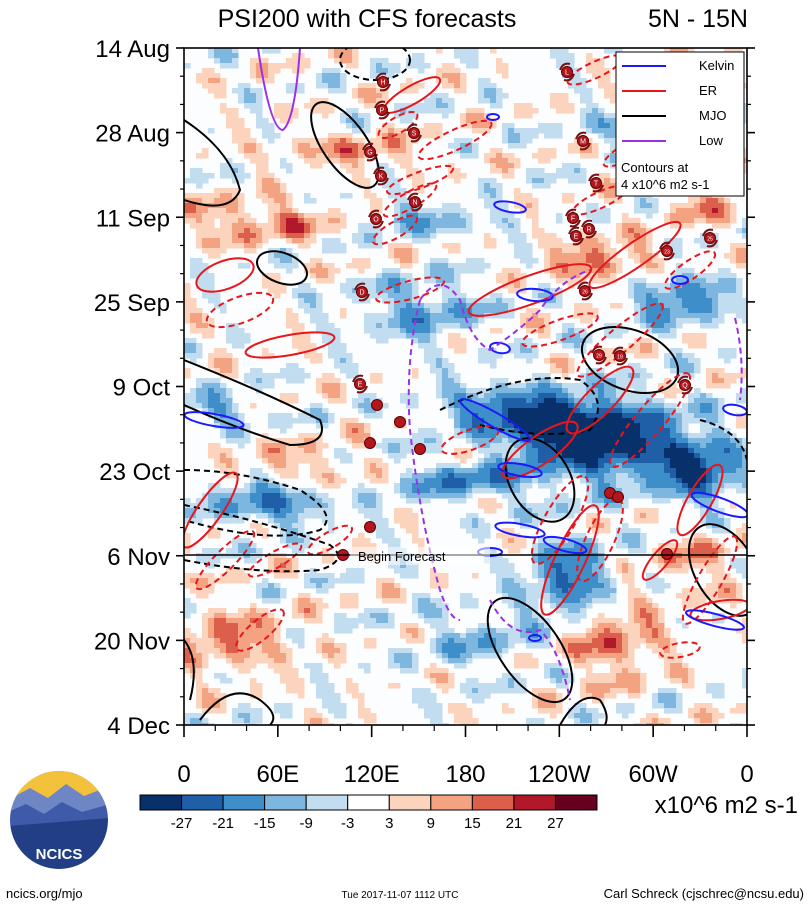 This screenshot has height=907, width=809. What do you see at coordinates (655, 167) in the screenshot?
I see `legend-note-line1: Contours at` at bounding box center [655, 167].